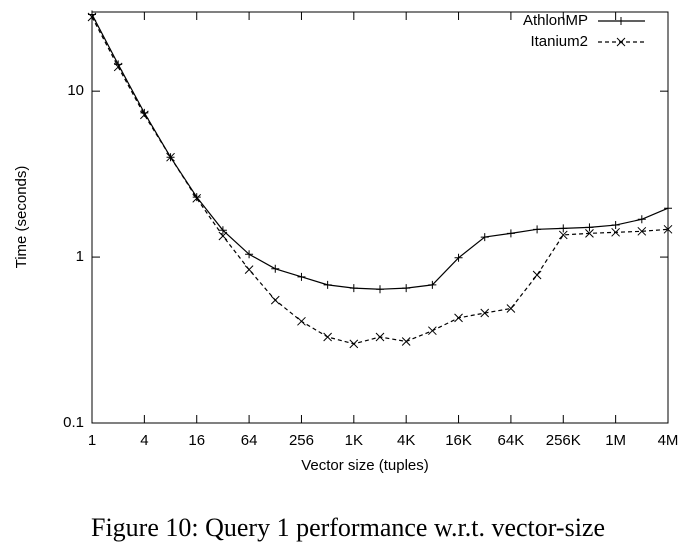 This screenshot has height=553, width=696. Describe the element at coordinates (458, 440) in the screenshot. I see `x-tick-label: 16K` at that location.